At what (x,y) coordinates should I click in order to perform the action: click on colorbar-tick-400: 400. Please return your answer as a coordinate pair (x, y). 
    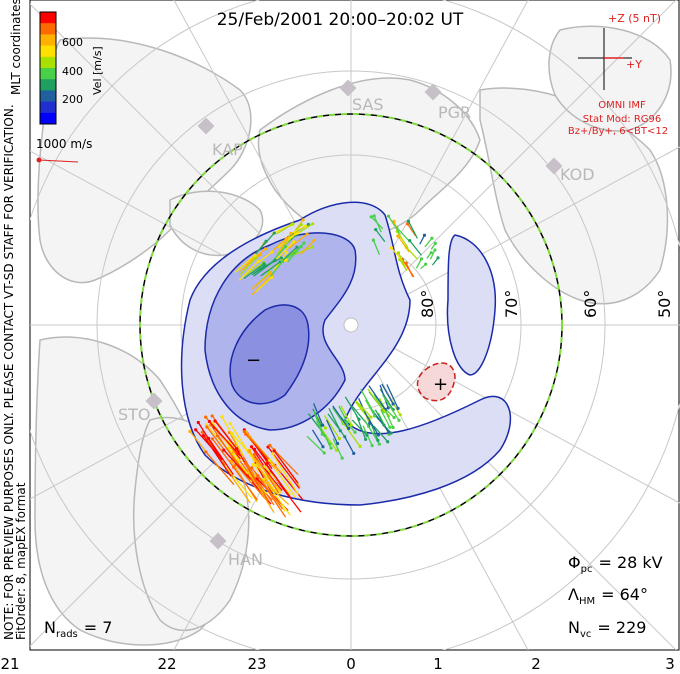
    Looking at the image, I should click on (72, 71).